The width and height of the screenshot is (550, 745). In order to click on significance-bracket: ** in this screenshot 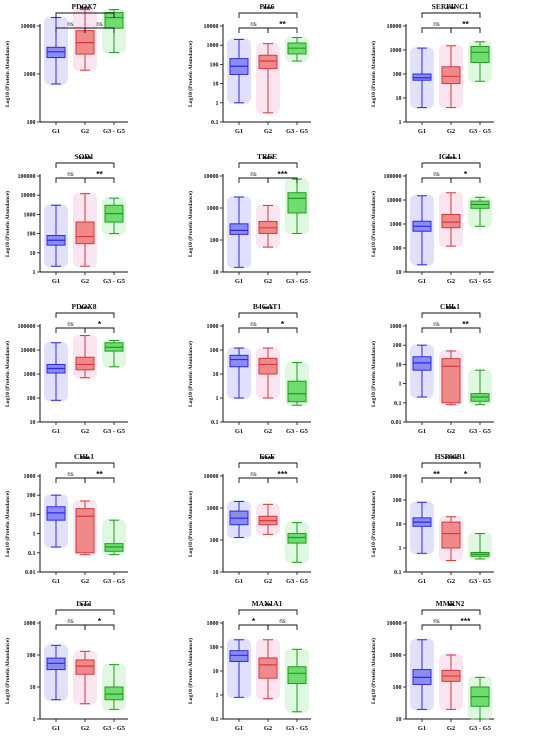, I will do `click(99, 176)`.